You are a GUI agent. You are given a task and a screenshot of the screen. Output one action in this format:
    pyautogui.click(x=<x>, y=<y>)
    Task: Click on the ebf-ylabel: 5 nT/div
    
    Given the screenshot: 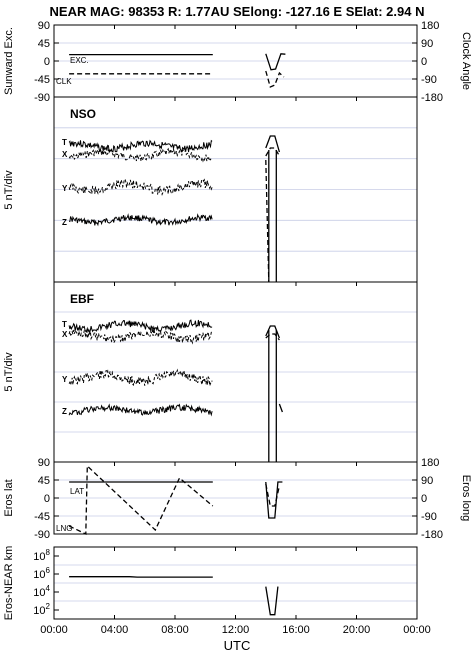 What is the action you would take?
    pyautogui.click(x=9, y=372)
    